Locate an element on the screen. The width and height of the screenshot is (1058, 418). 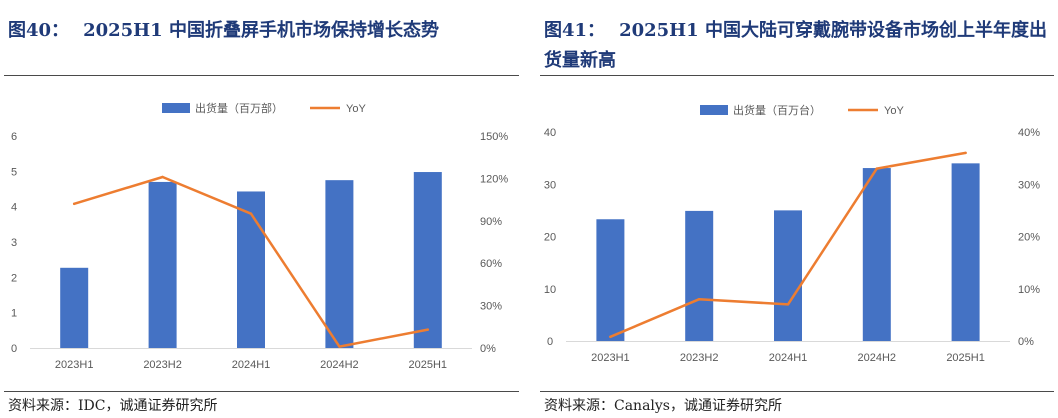
y-tick-label: 3 is located at coordinates (14, 243).